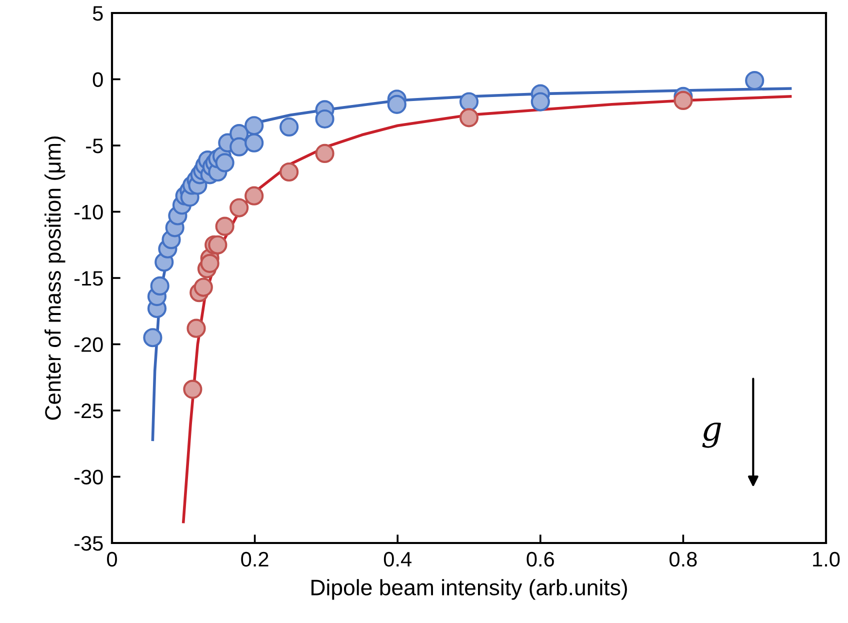 The image size is (848, 623). What do you see at coordinates (398, 559) in the screenshot?
I see `x-tick-label: 0.4` at bounding box center [398, 559].